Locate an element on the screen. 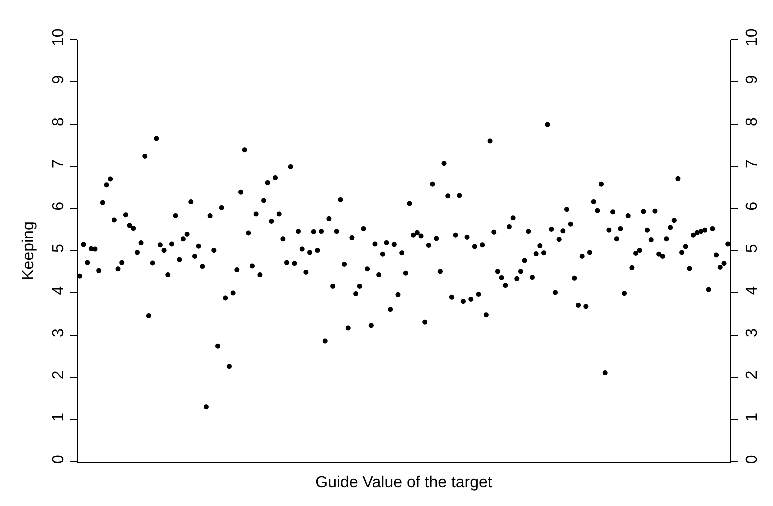 This screenshot has width=773, height=506. y-axis-title: Keeping is located at coordinates (29, 251).